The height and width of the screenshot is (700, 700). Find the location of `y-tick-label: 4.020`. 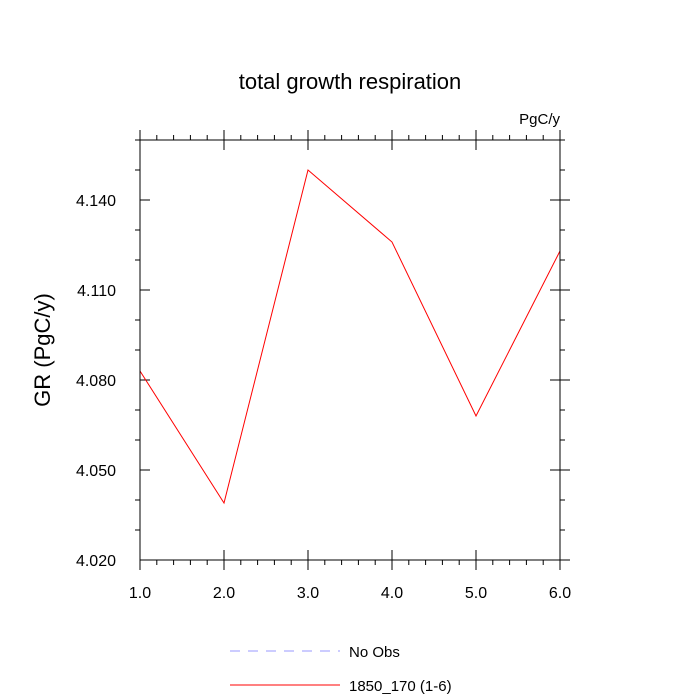

y-tick-label: 4.020 is located at coordinates (96, 561).